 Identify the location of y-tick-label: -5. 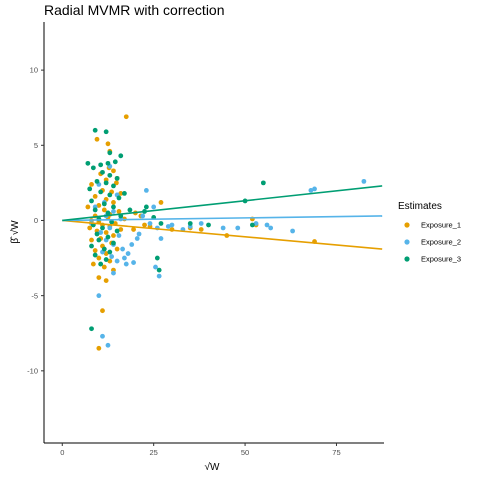
(34, 295).